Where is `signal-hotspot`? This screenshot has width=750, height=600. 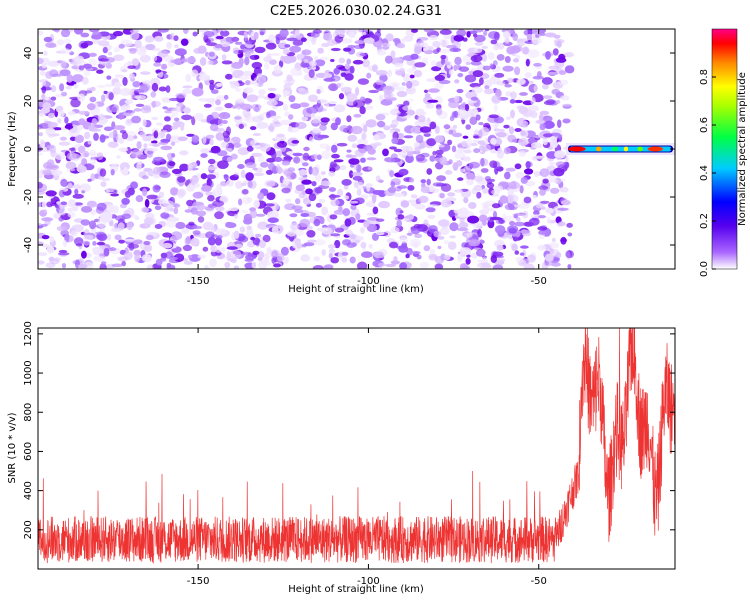
signal-hotspot is located at coordinates (615, 149).